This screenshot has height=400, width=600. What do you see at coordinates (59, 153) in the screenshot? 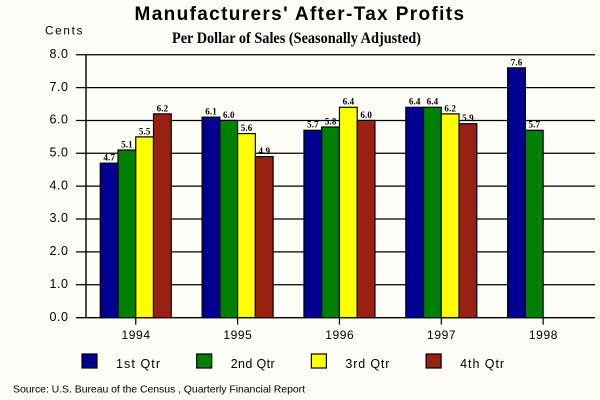
I see `svg-text: 5.0` at bounding box center [59, 153].